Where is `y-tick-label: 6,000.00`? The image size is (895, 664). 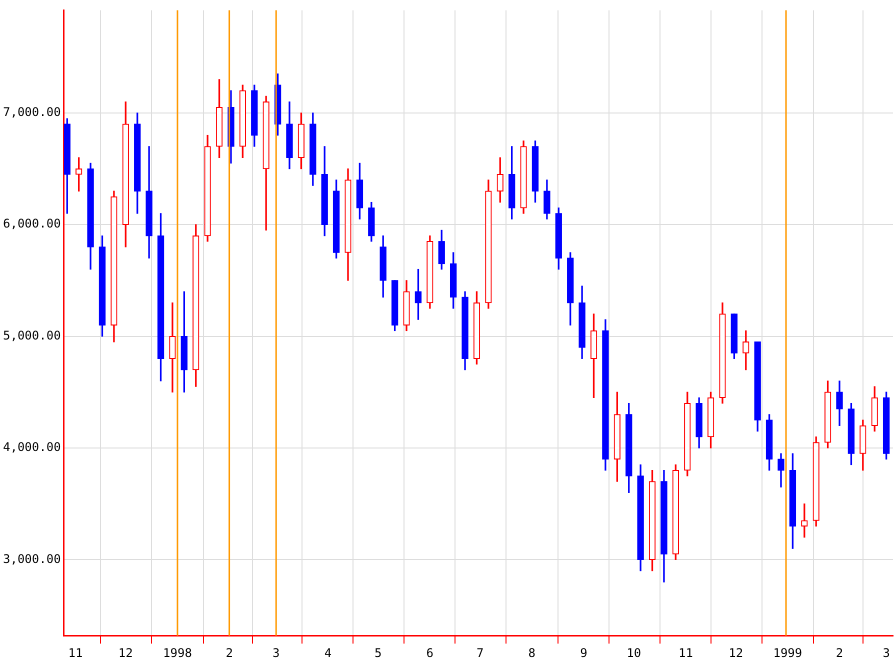 y-tick-label: 6,000.00 is located at coordinates (32, 223).